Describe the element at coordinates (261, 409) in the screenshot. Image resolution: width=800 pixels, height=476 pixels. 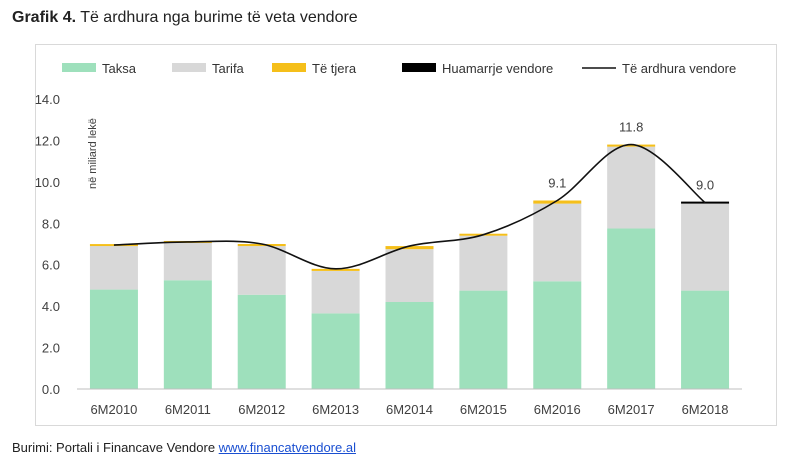
I see `x-tick-label-6m2012: 6M2012` at that location.